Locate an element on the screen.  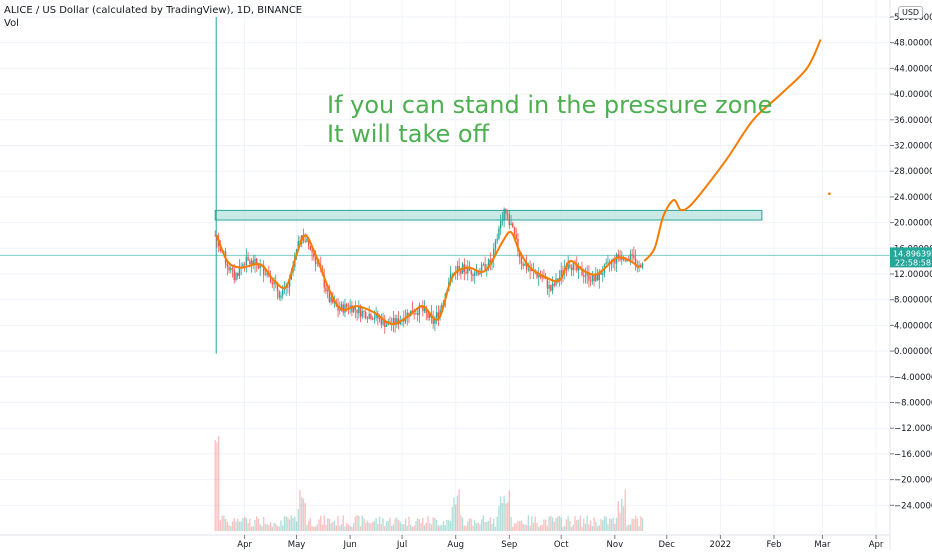
x-tick: Jun is located at coordinates (350, 542).